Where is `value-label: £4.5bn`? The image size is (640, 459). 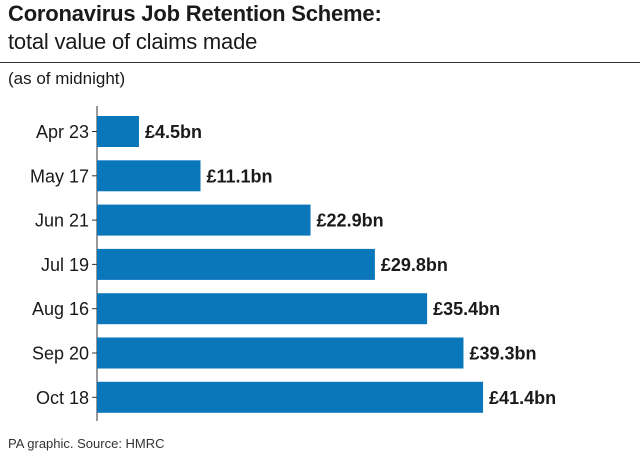 value-label: £4.5bn is located at coordinates (173, 132).